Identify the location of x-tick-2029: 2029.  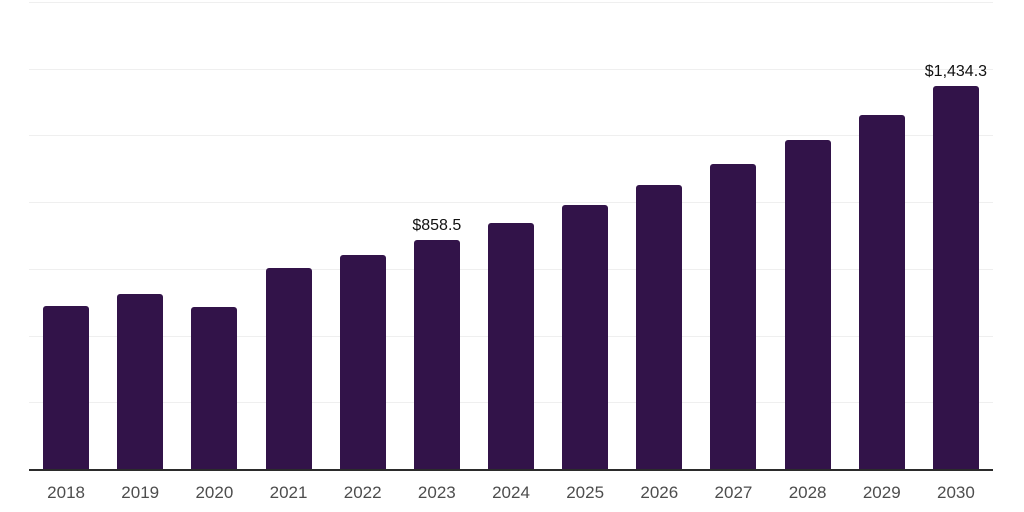
(881, 492).